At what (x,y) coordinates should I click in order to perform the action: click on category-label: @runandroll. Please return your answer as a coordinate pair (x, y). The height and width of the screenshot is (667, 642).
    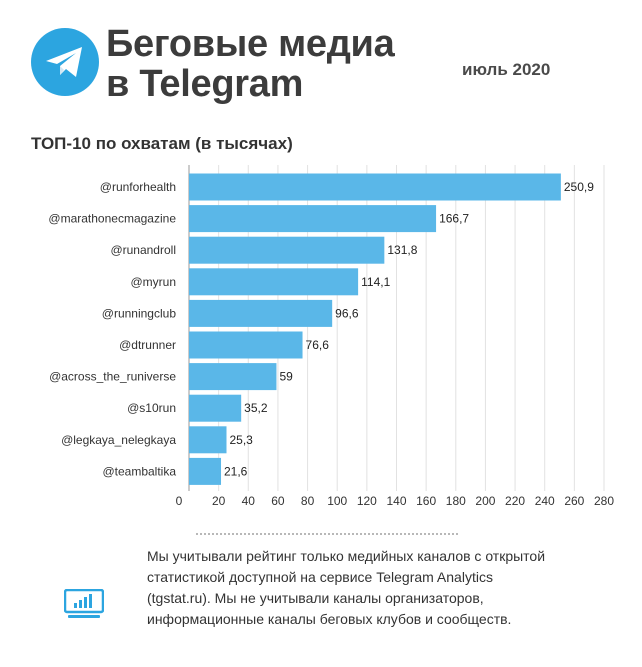
    Looking at the image, I should click on (143, 250).